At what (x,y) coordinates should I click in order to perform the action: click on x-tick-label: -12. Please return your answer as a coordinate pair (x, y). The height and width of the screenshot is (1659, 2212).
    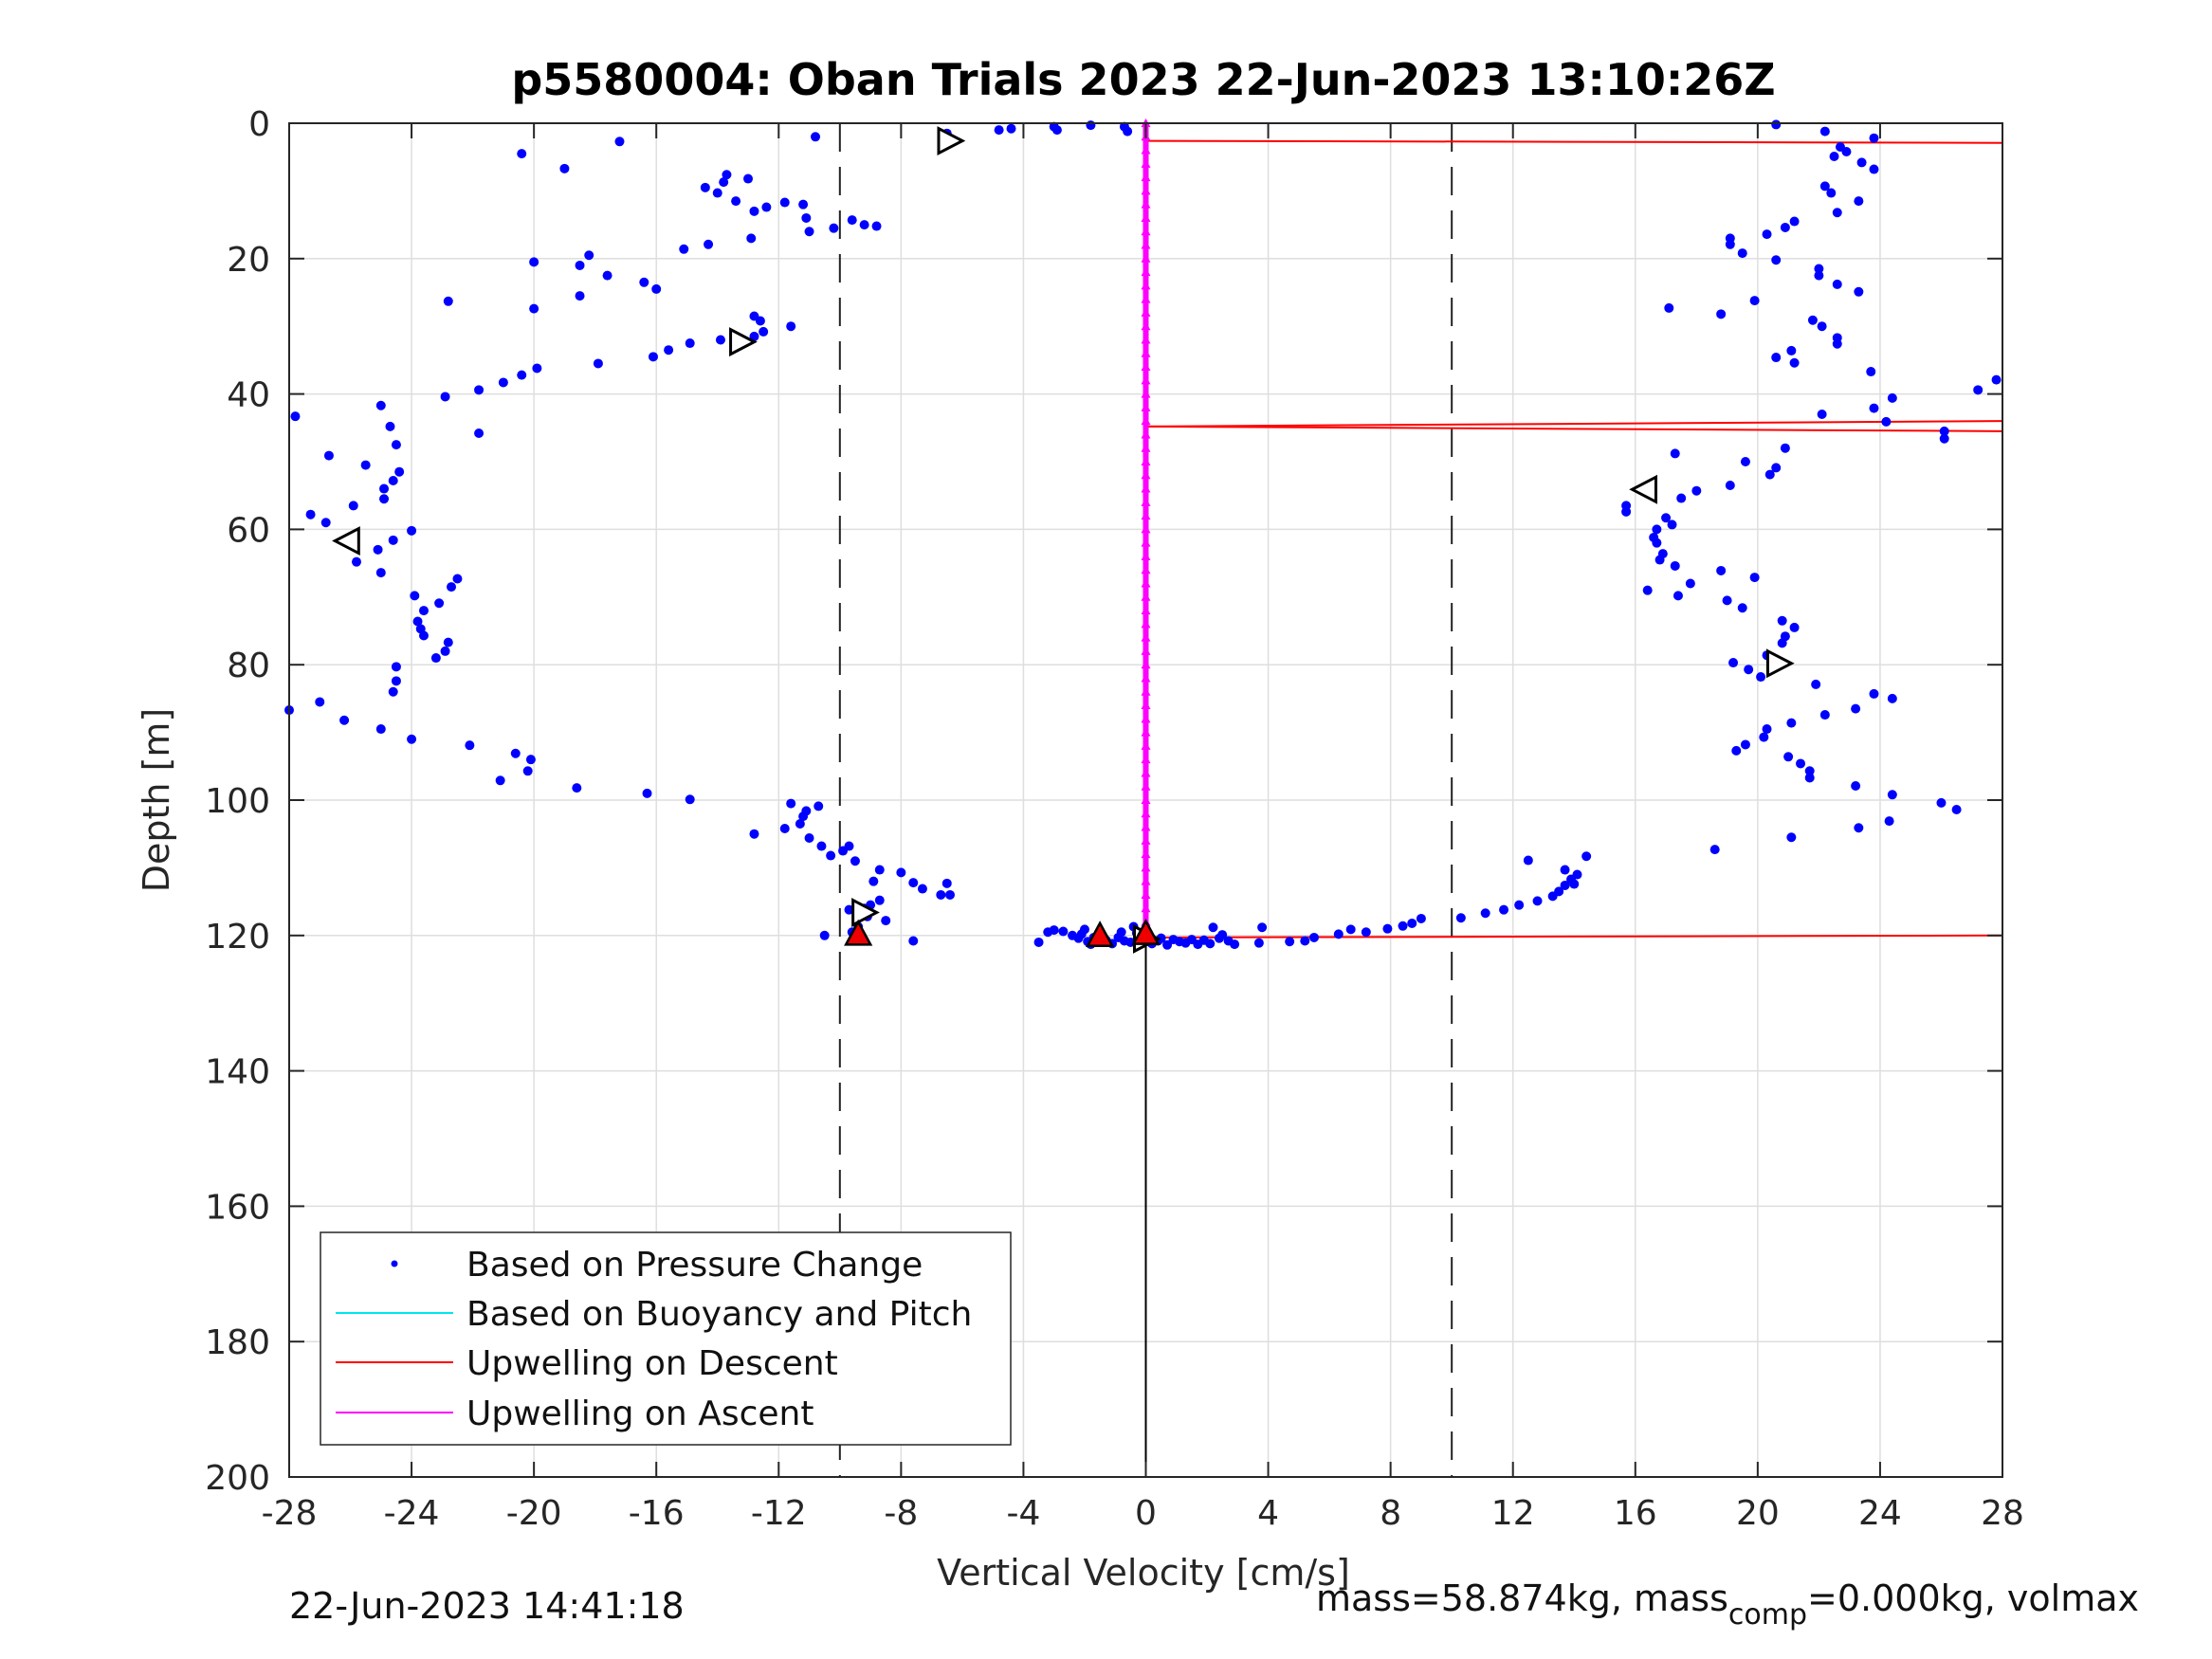
    Looking at the image, I should click on (779, 1513).